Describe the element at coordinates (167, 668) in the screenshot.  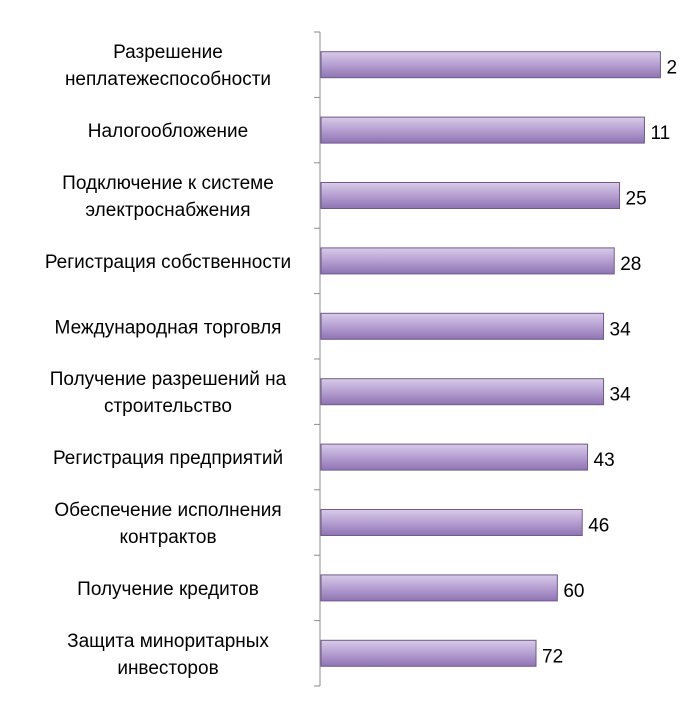
I see `category-label-line: инвесторов` at that location.